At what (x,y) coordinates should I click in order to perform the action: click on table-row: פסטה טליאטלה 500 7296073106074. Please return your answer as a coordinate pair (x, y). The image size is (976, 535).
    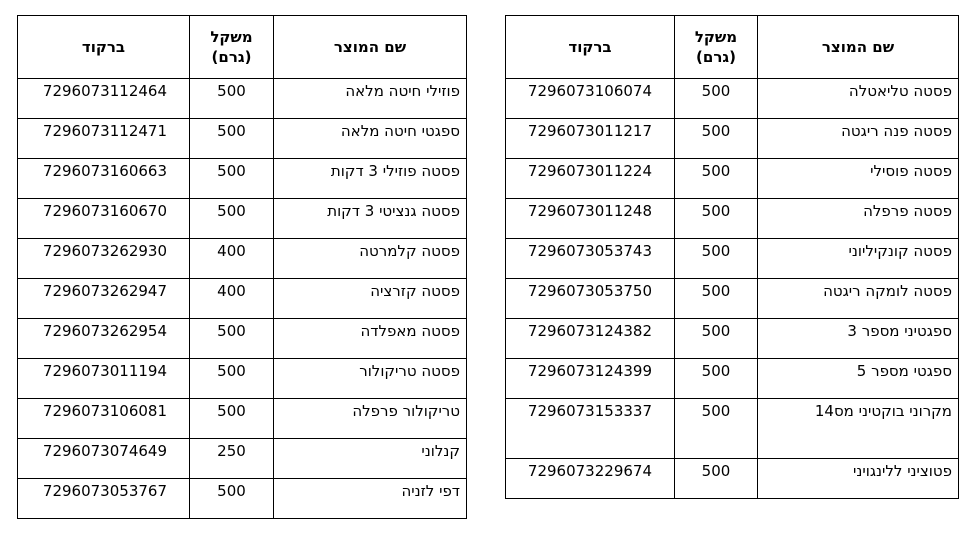
    Looking at the image, I should click on (732, 98).